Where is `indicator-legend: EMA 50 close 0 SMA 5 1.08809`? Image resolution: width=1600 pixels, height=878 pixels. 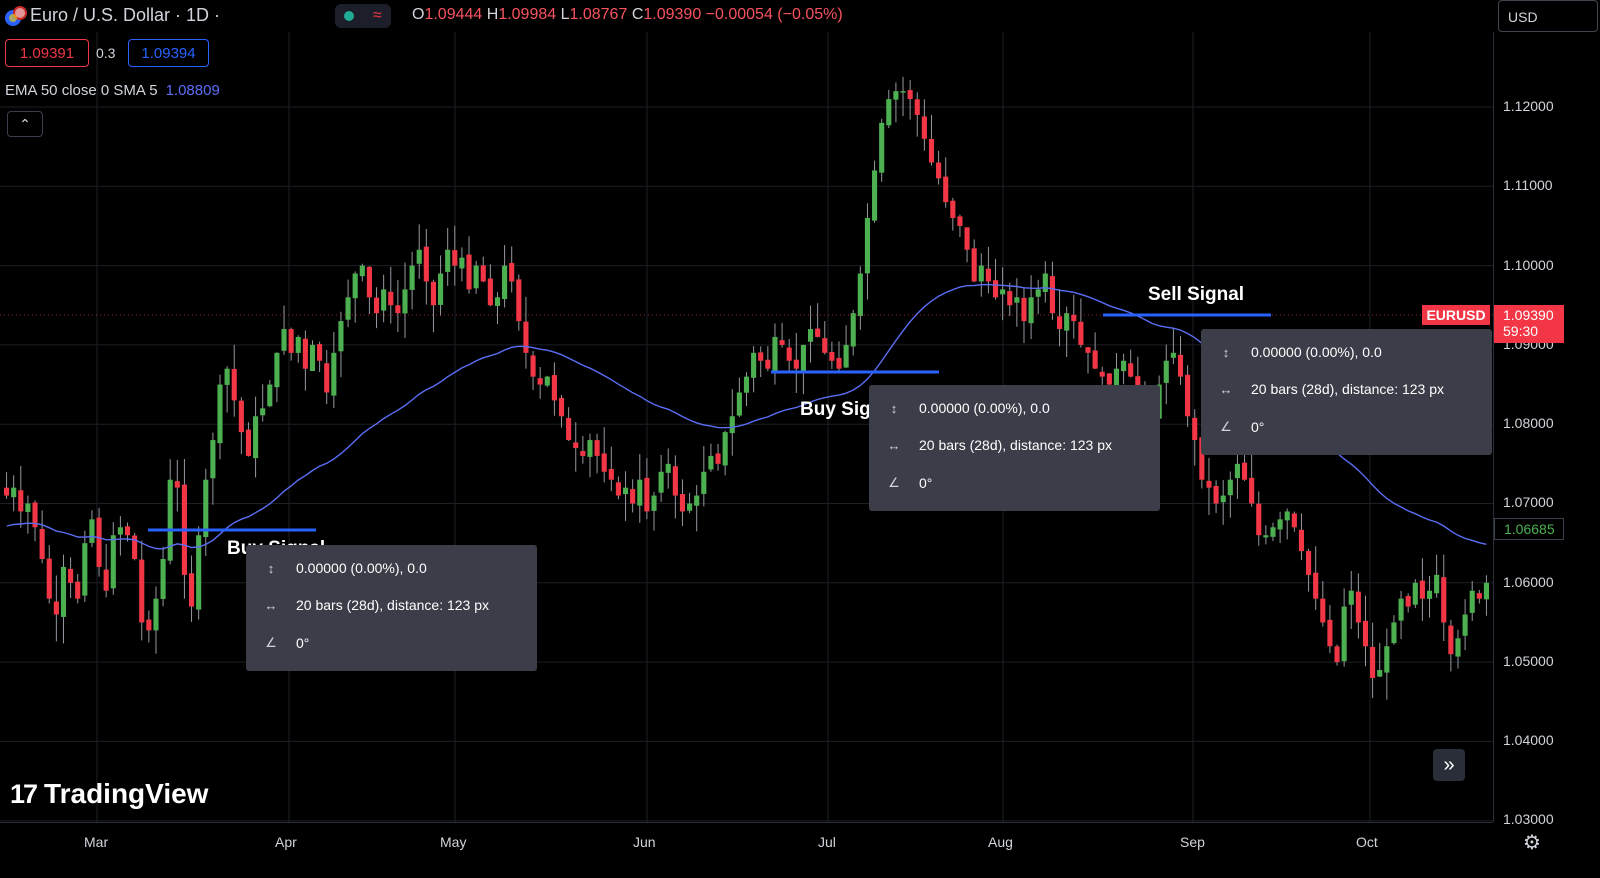
indicator-legend: EMA 50 close 0 SMA 5 1.08809 is located at coordinates (112, 90).